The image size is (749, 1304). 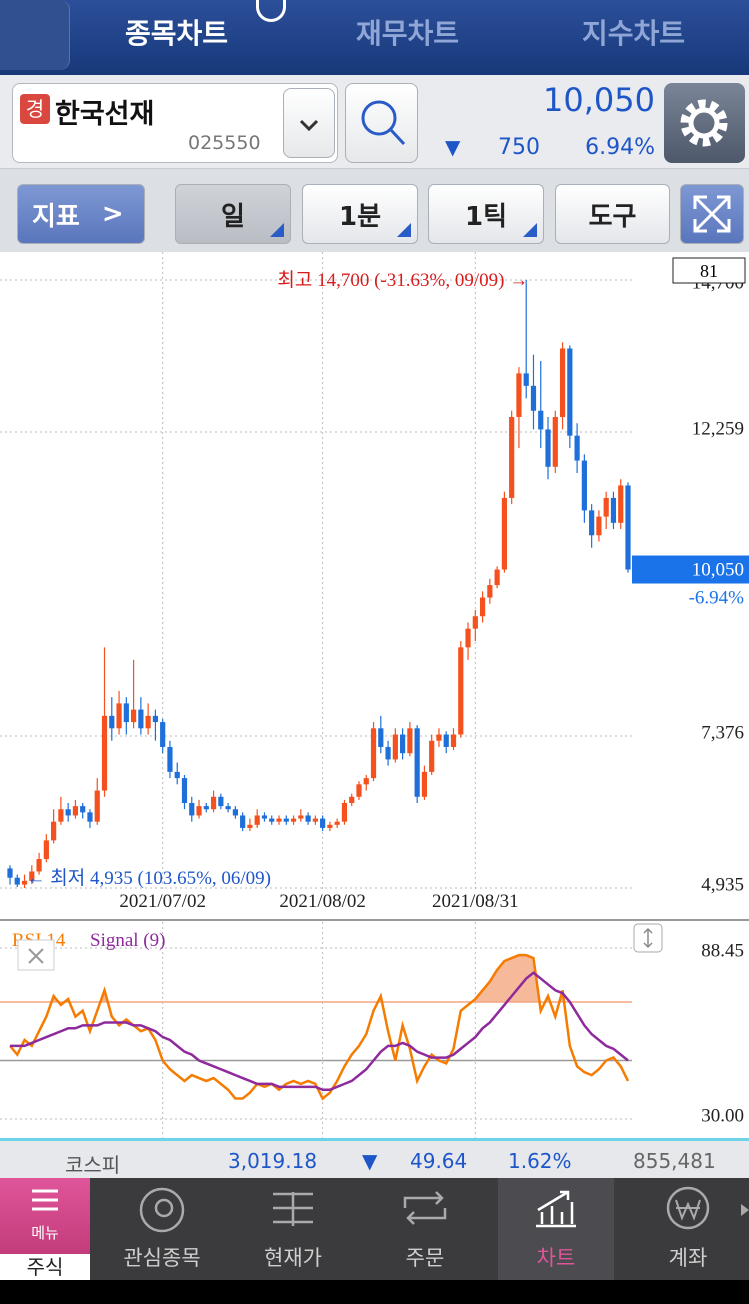 What do you see at coordinates (36, 955) in the screenshot?
I see `close-box` at bounding box center [36, 955].